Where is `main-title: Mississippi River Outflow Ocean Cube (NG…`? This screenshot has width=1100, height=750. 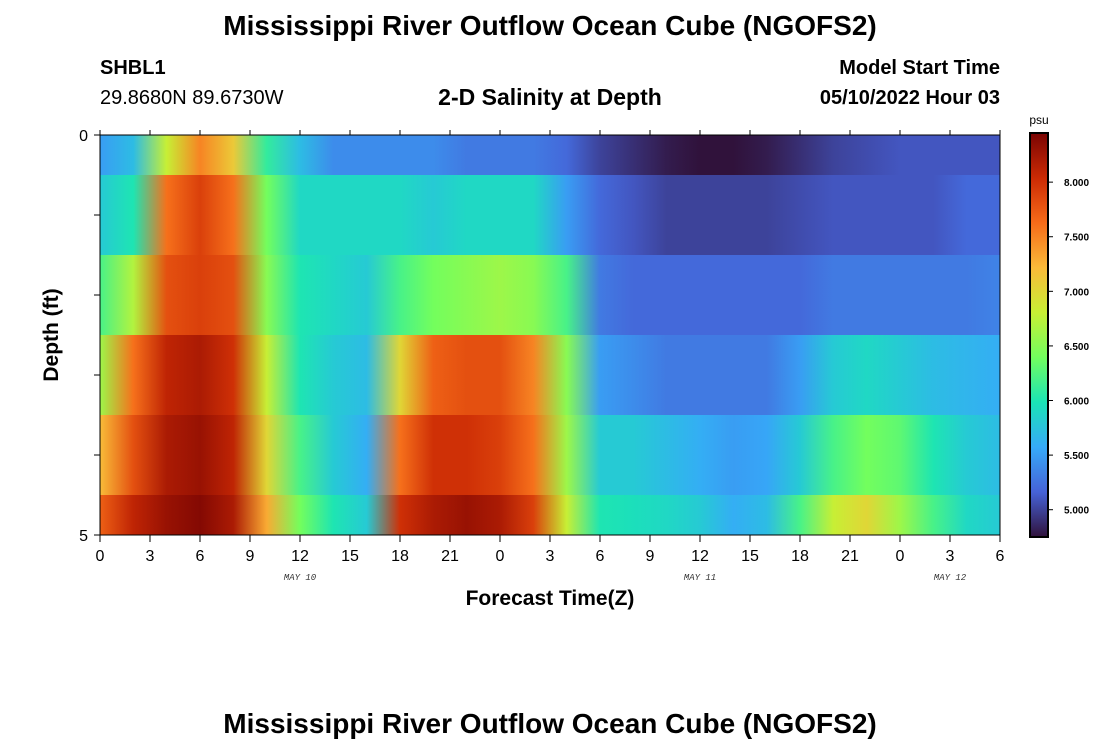
main-title: Mississippi River Outflow Ocean Cube (NG… is located at coordinates (550, 25).